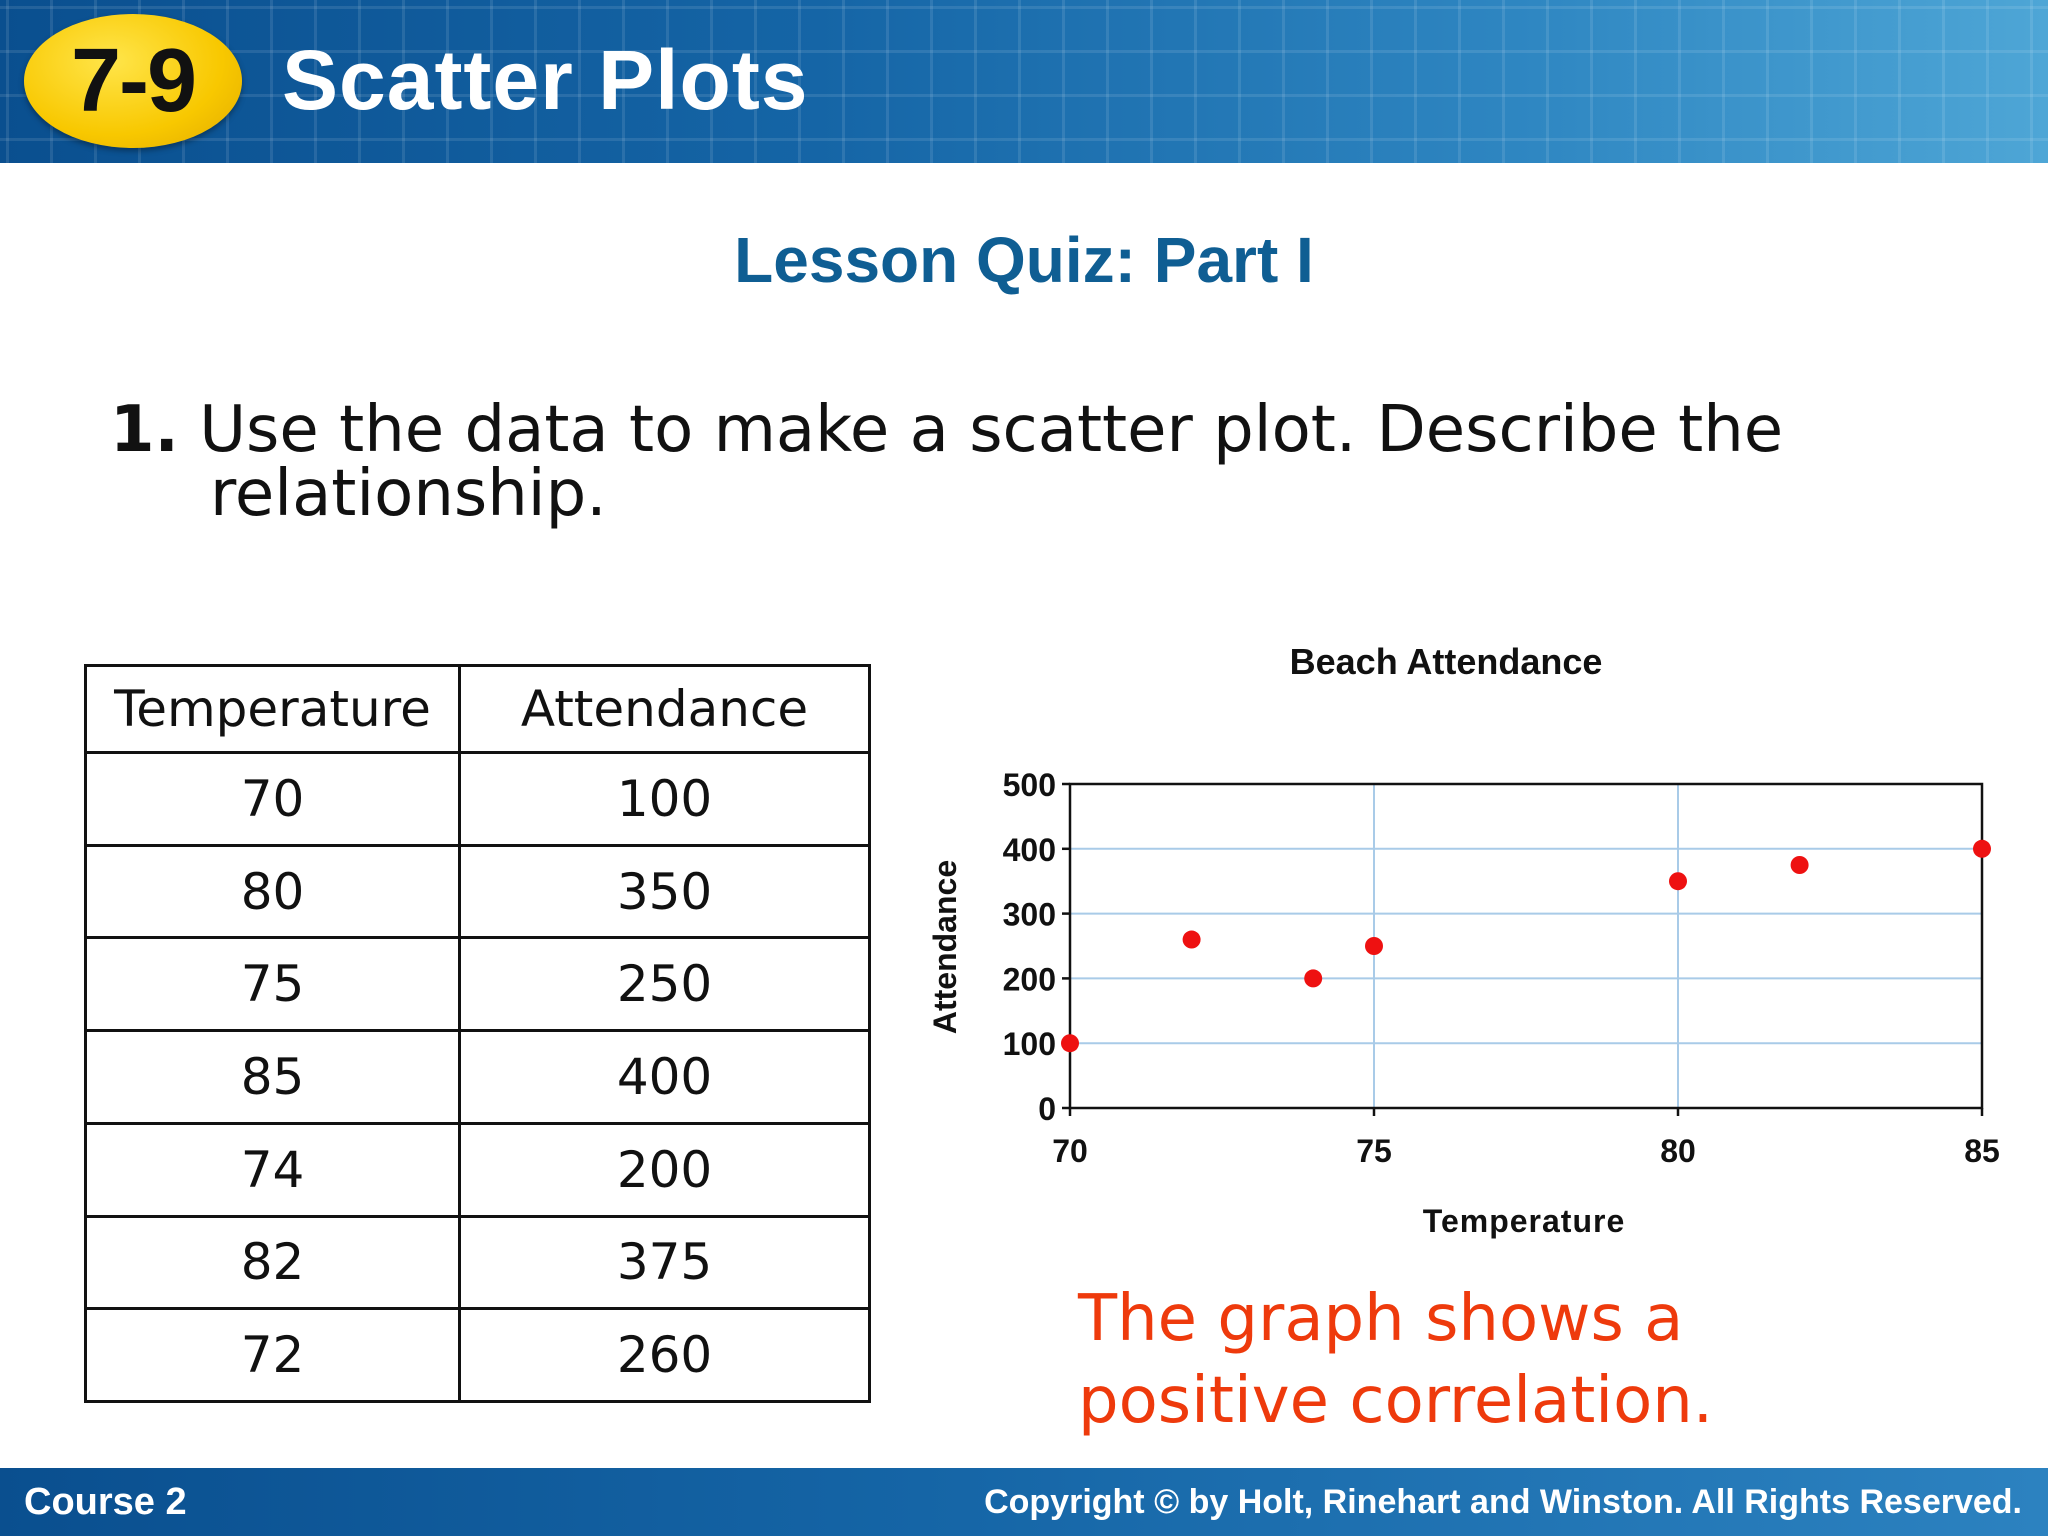 This screenshot has width=2048, height=1536. I want to click on question-number: 1., so click(144, 430).